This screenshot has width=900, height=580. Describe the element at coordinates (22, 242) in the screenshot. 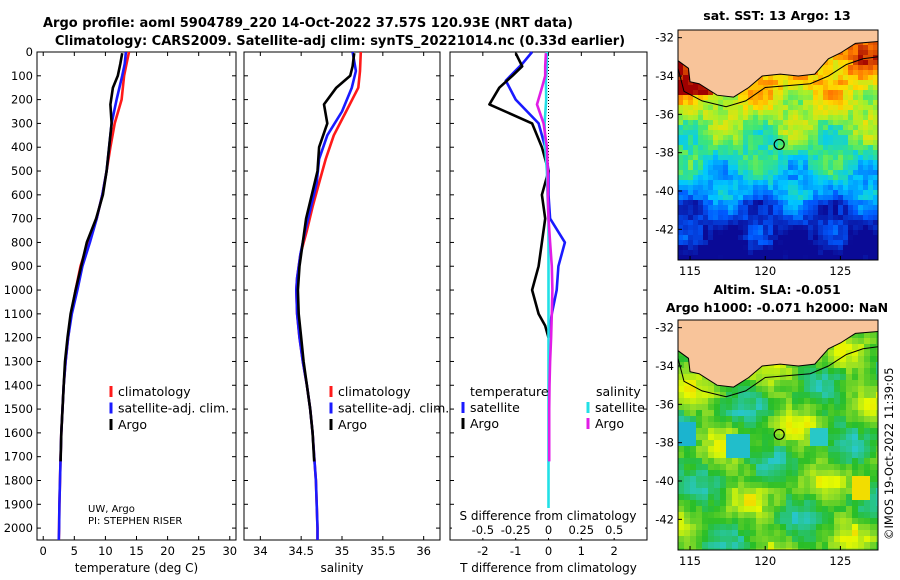

I see `y-tick-label: 800` at that location.